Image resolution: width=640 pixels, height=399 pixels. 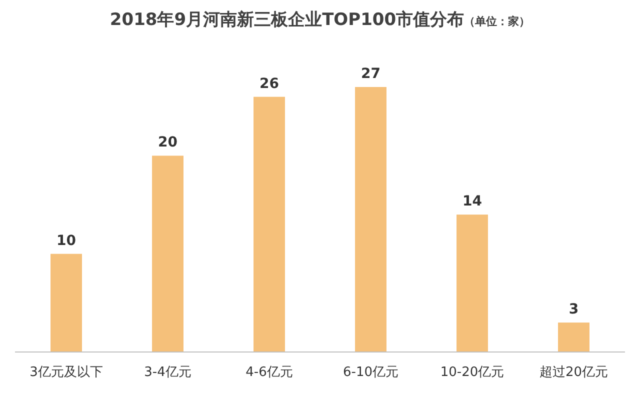 I want to click on x-tick-label: 3-4亿元, so click(x=168, y=372).